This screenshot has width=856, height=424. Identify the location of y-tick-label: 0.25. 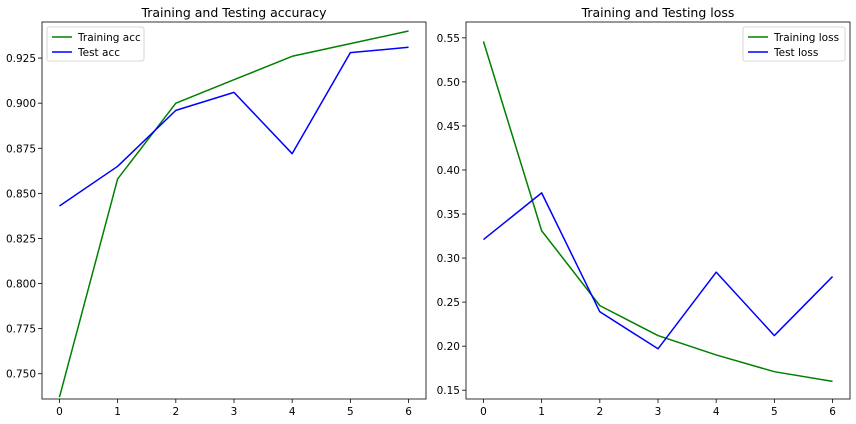
(448, 303).